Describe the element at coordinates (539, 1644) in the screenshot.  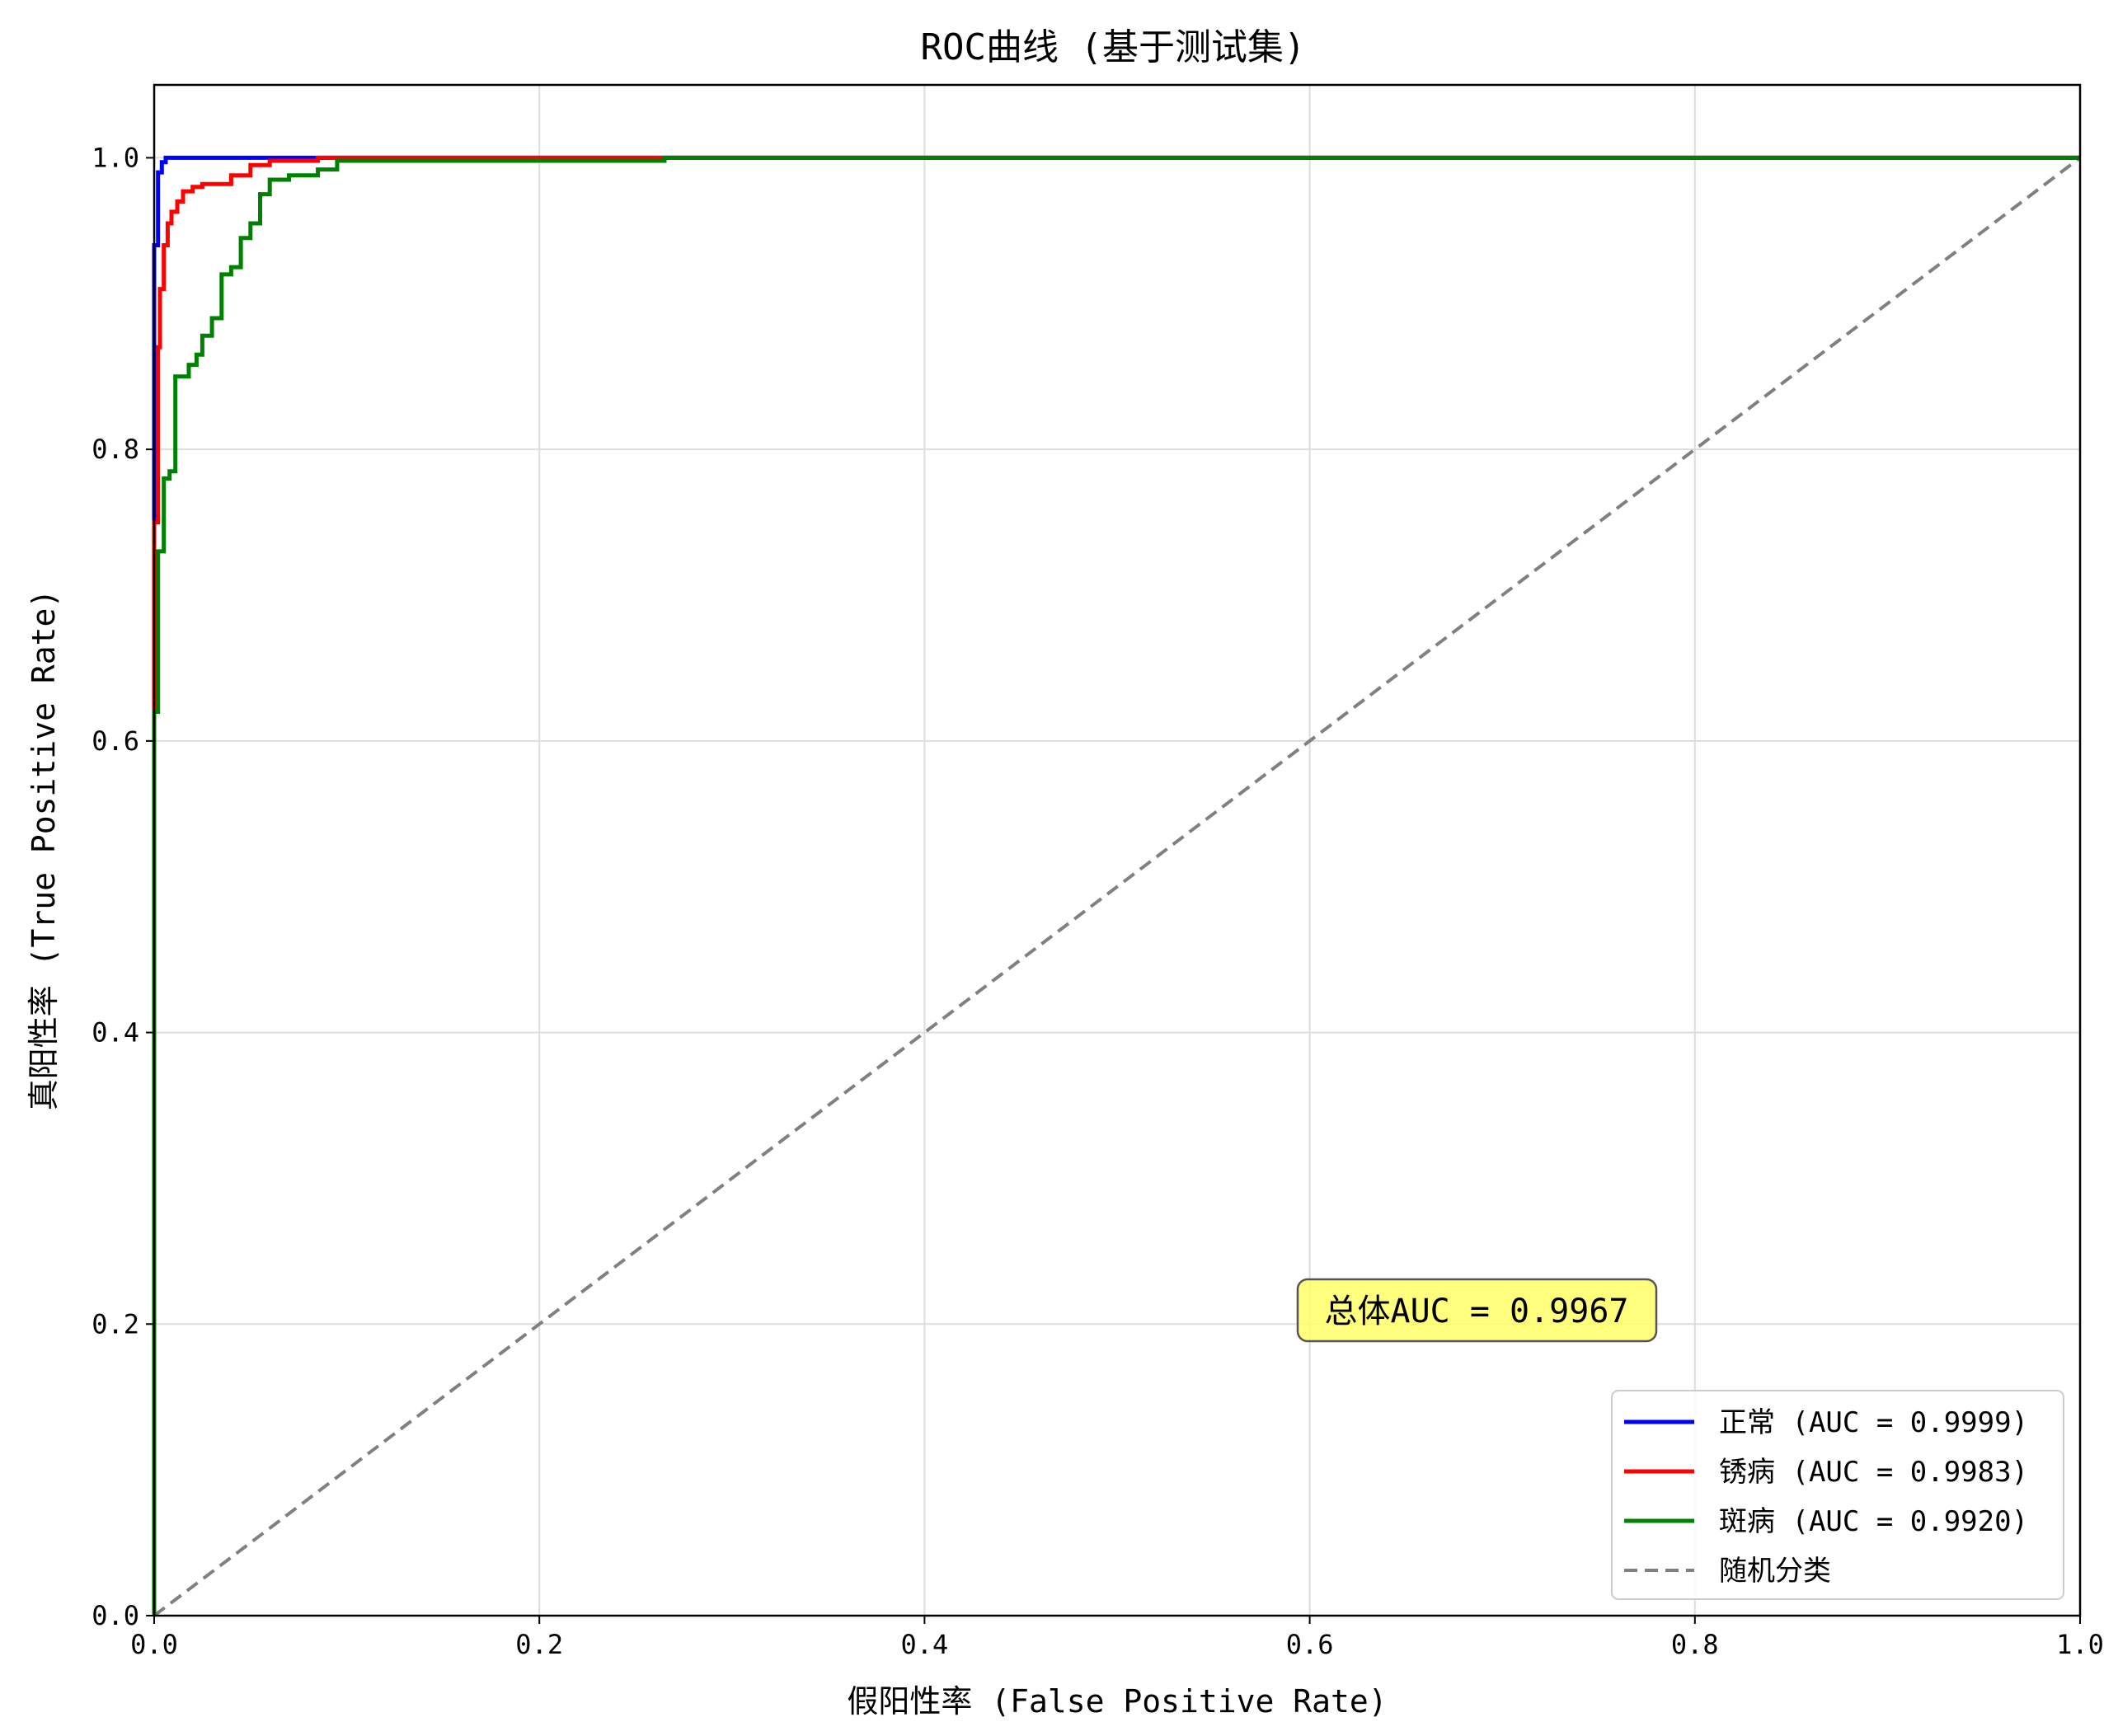
I see `x-tick-label-1: 0.2` at that location.